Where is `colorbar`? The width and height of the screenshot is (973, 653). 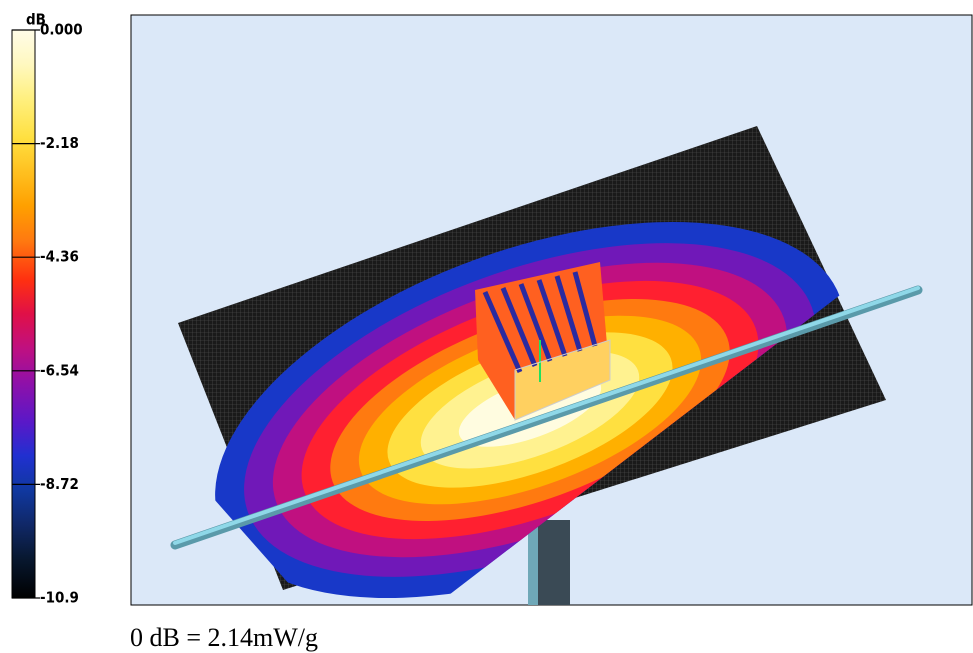
colorbar is located at coordinates (23, 314).